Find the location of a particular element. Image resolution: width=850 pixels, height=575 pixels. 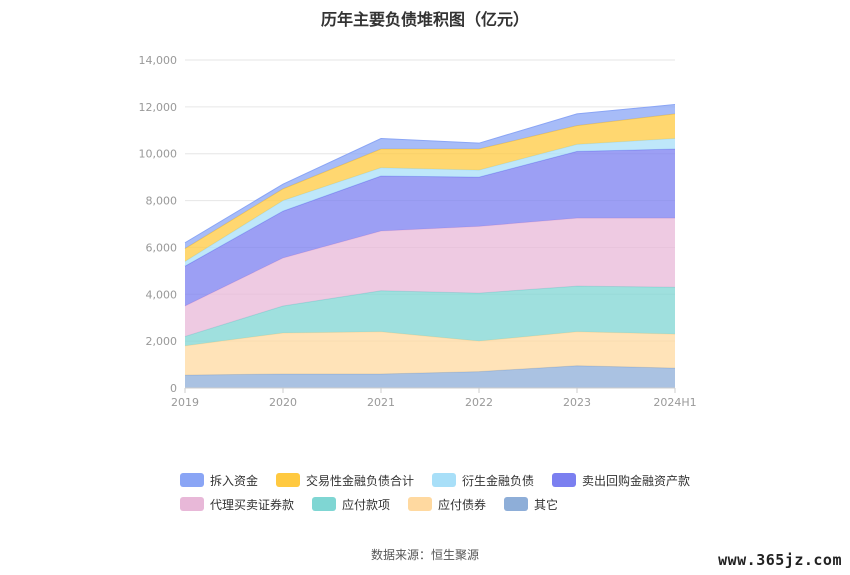

legend-item: 其它 is located at coordinates (531, 504).